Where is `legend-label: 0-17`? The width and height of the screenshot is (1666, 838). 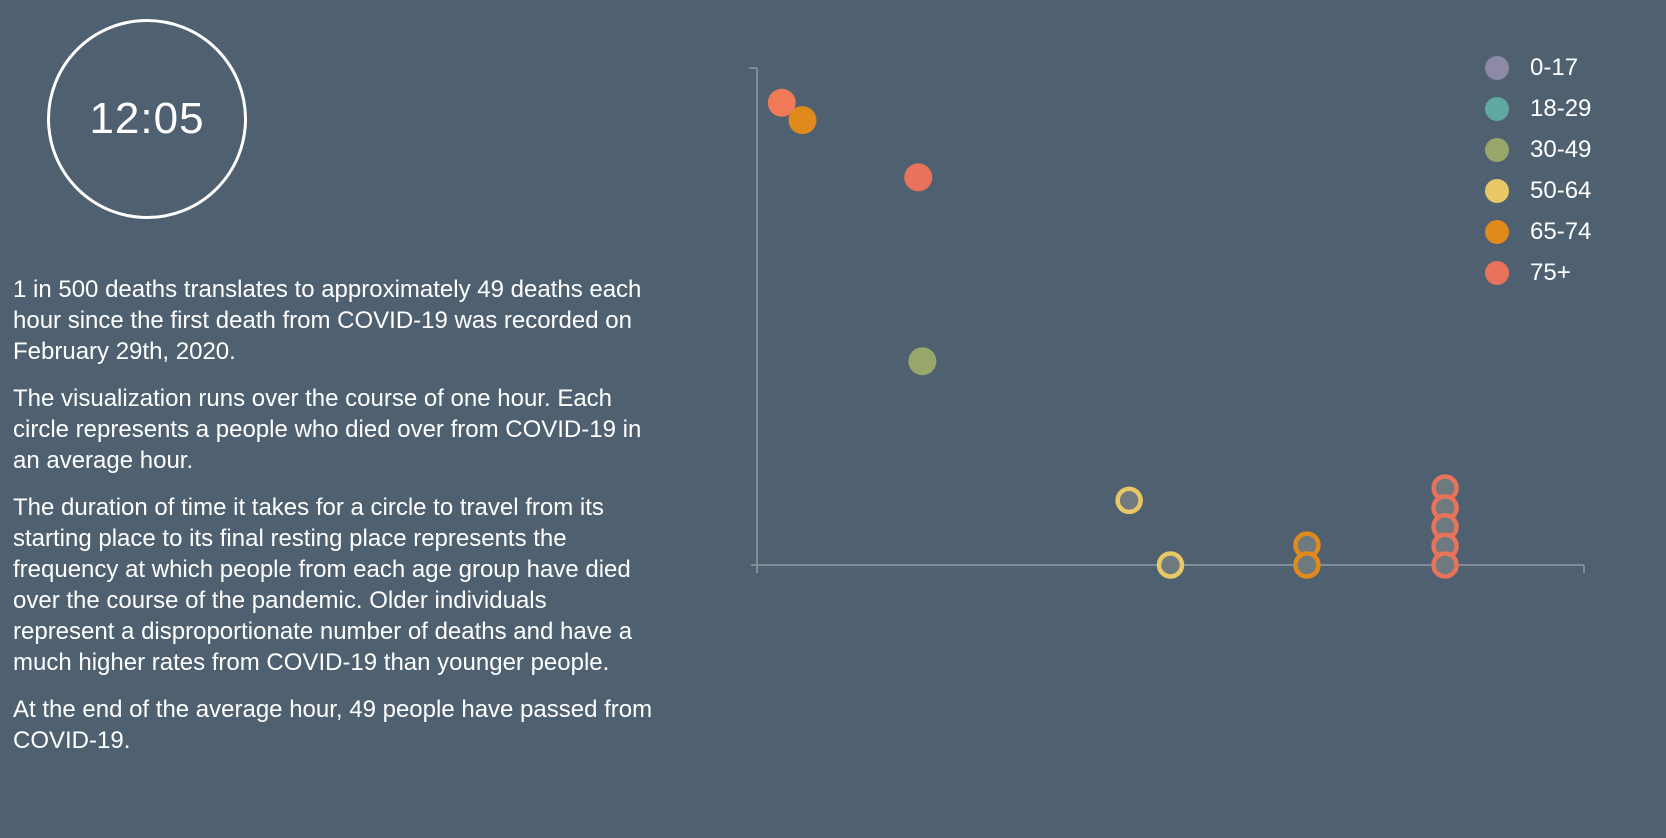
legend-label: 0-17 is located at coordinates (1554, 67).